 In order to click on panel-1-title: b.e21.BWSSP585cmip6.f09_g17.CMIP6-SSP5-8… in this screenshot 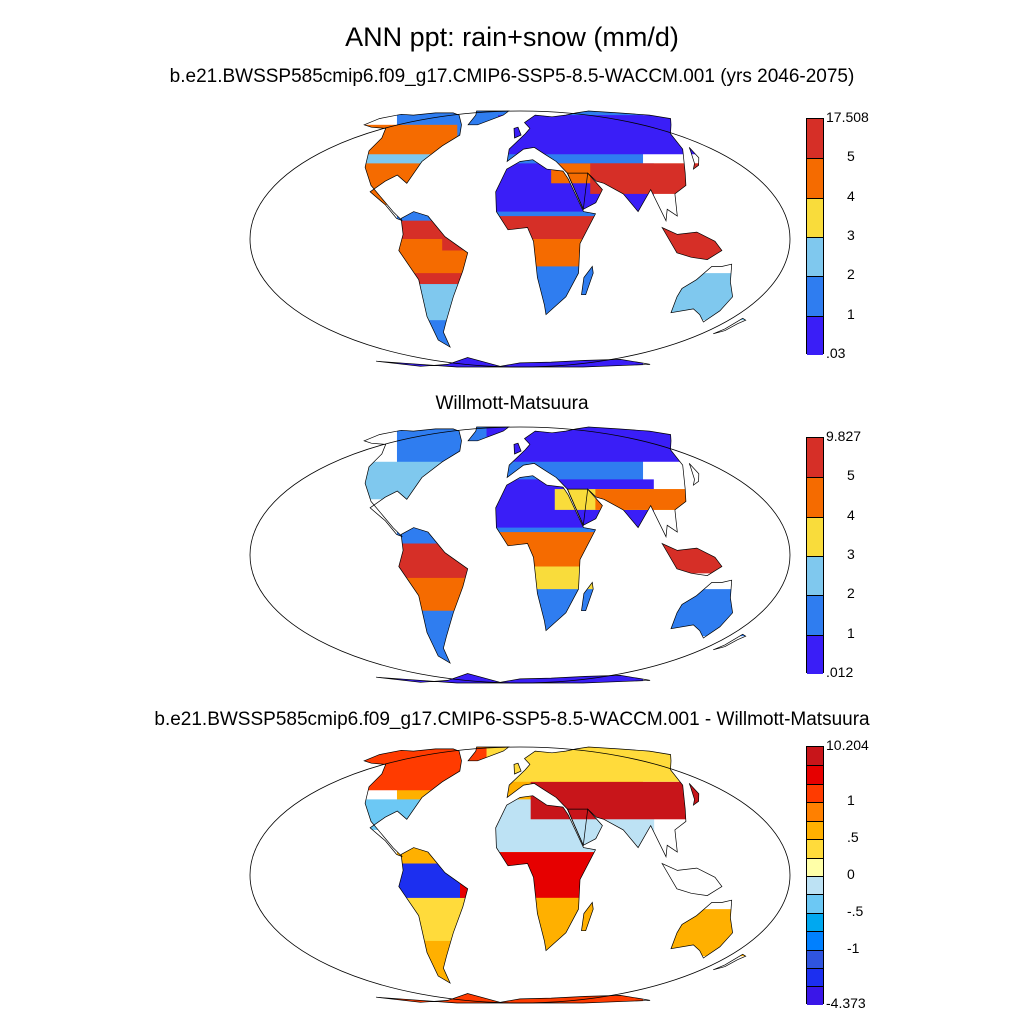, I will do `click(512, 76)`.